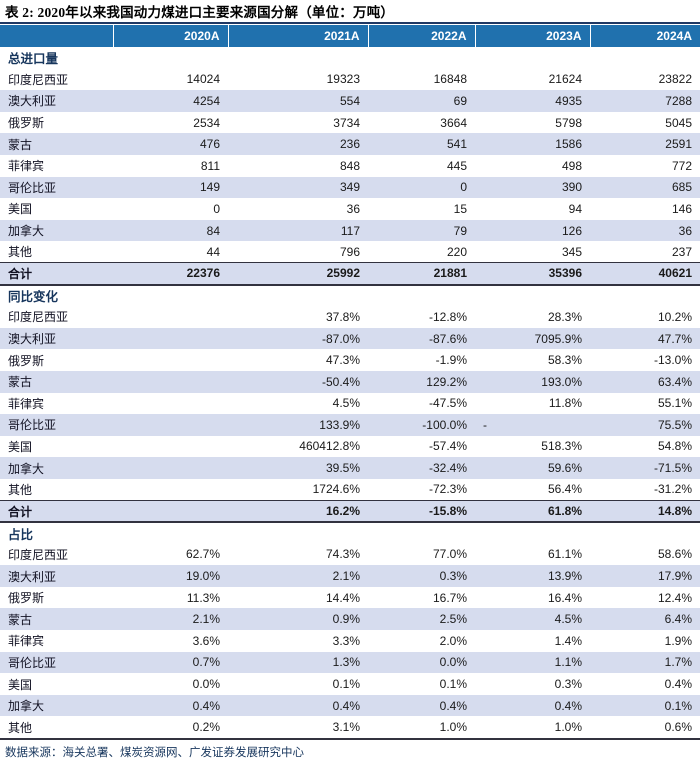 This screenshot has height=764, width=700. What do you see at coordinates (421, 619) in the screenshot?
I see `cell-value: 2.5%` at bounding box center [421, 619].